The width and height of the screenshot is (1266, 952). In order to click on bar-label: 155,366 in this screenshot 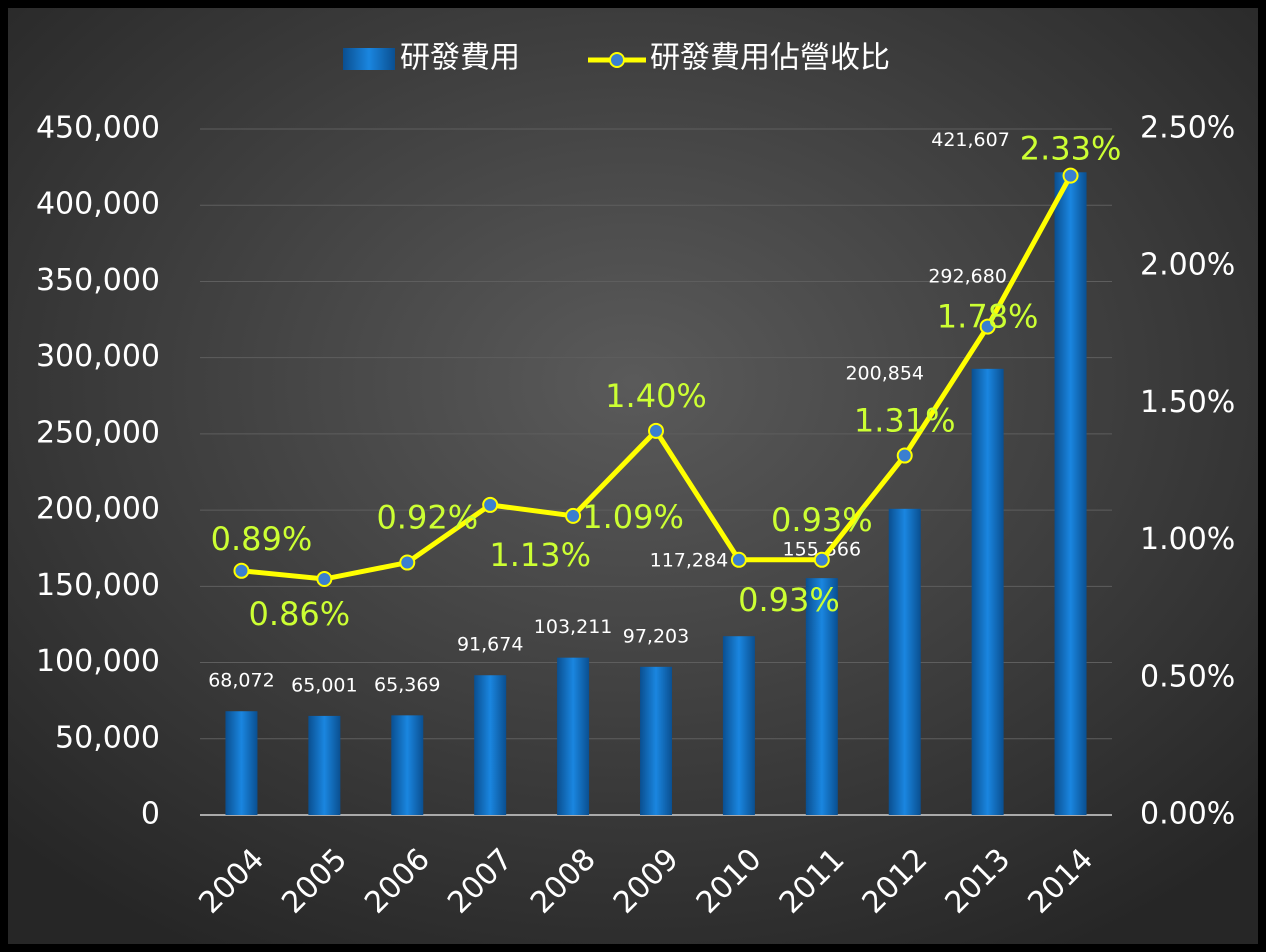, I will do `click(822, 550)`.